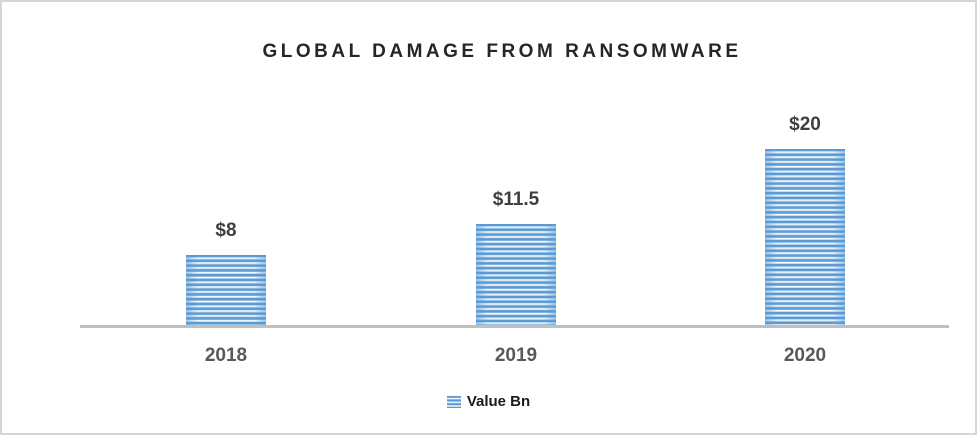 This screenshot has height=435, width=977. I want to click on legend: Value Bn, so click(488, 402).